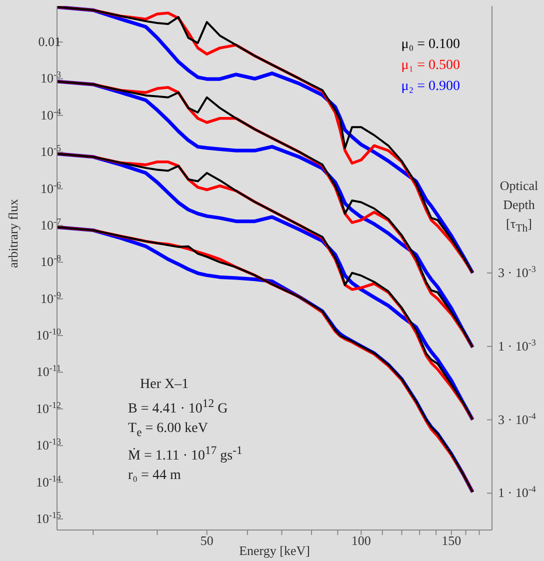  What do you see at coordinates (207, 540) in the screenshot?
I see `x-tick-label: 50` at bounding box center [207, 540].